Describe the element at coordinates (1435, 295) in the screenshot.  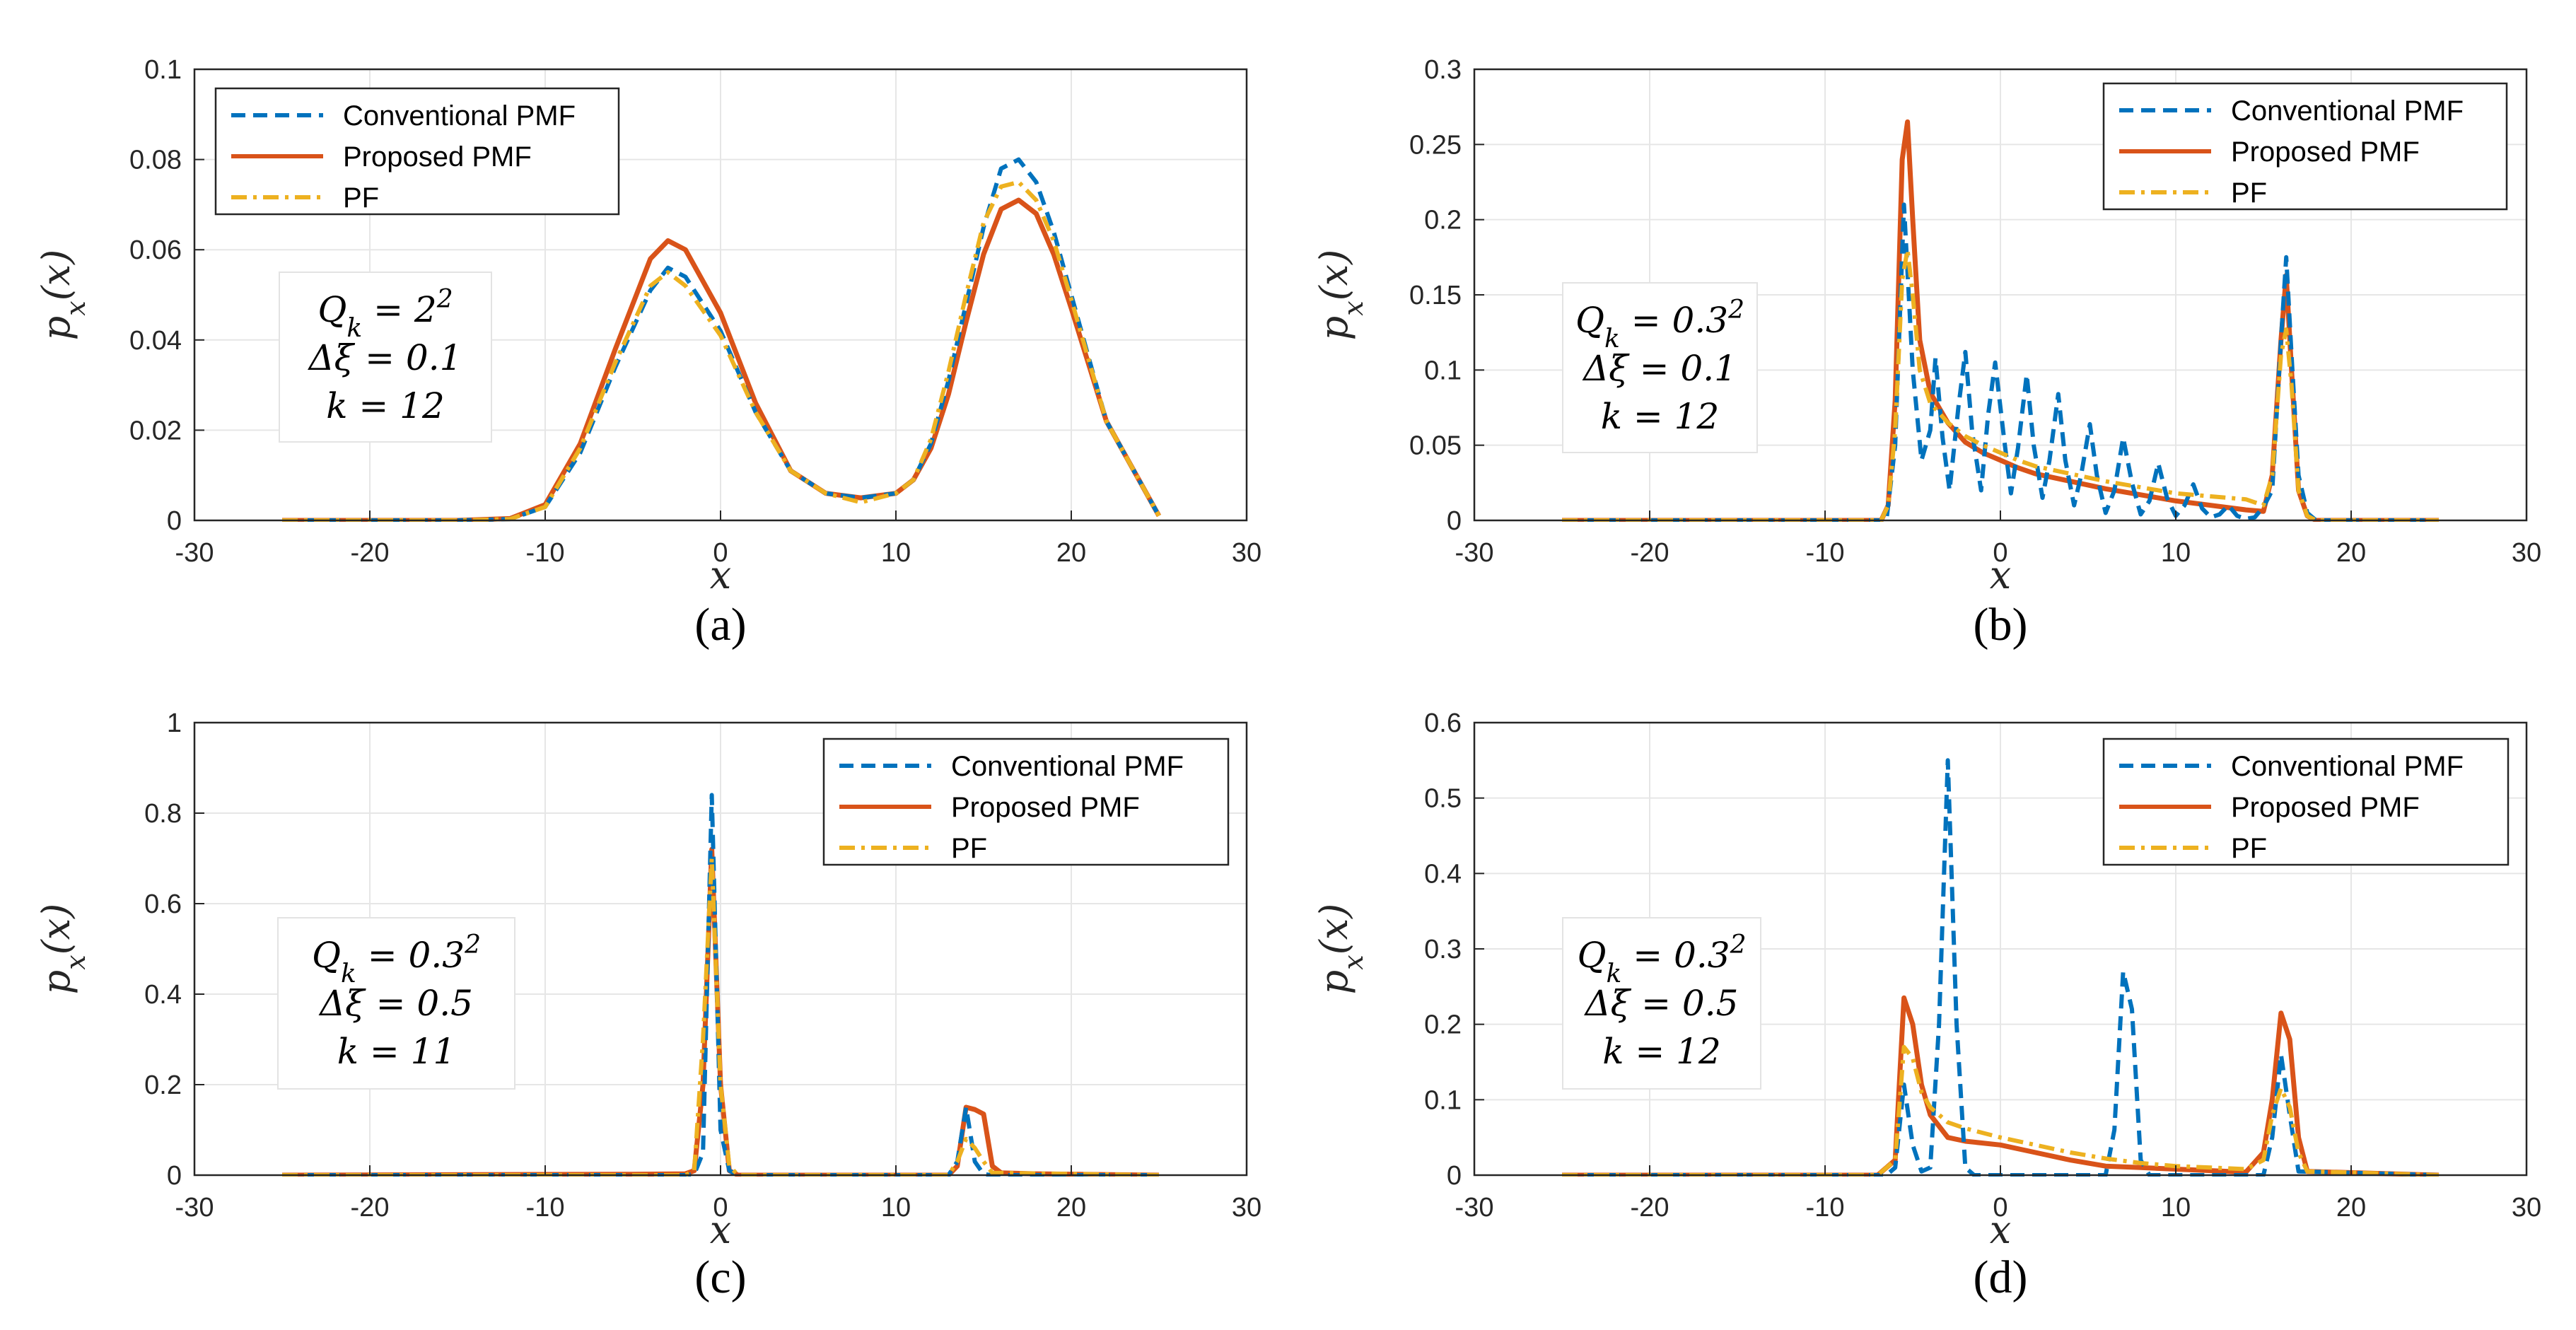
I see `y-tick-label: 0.15` at that location.